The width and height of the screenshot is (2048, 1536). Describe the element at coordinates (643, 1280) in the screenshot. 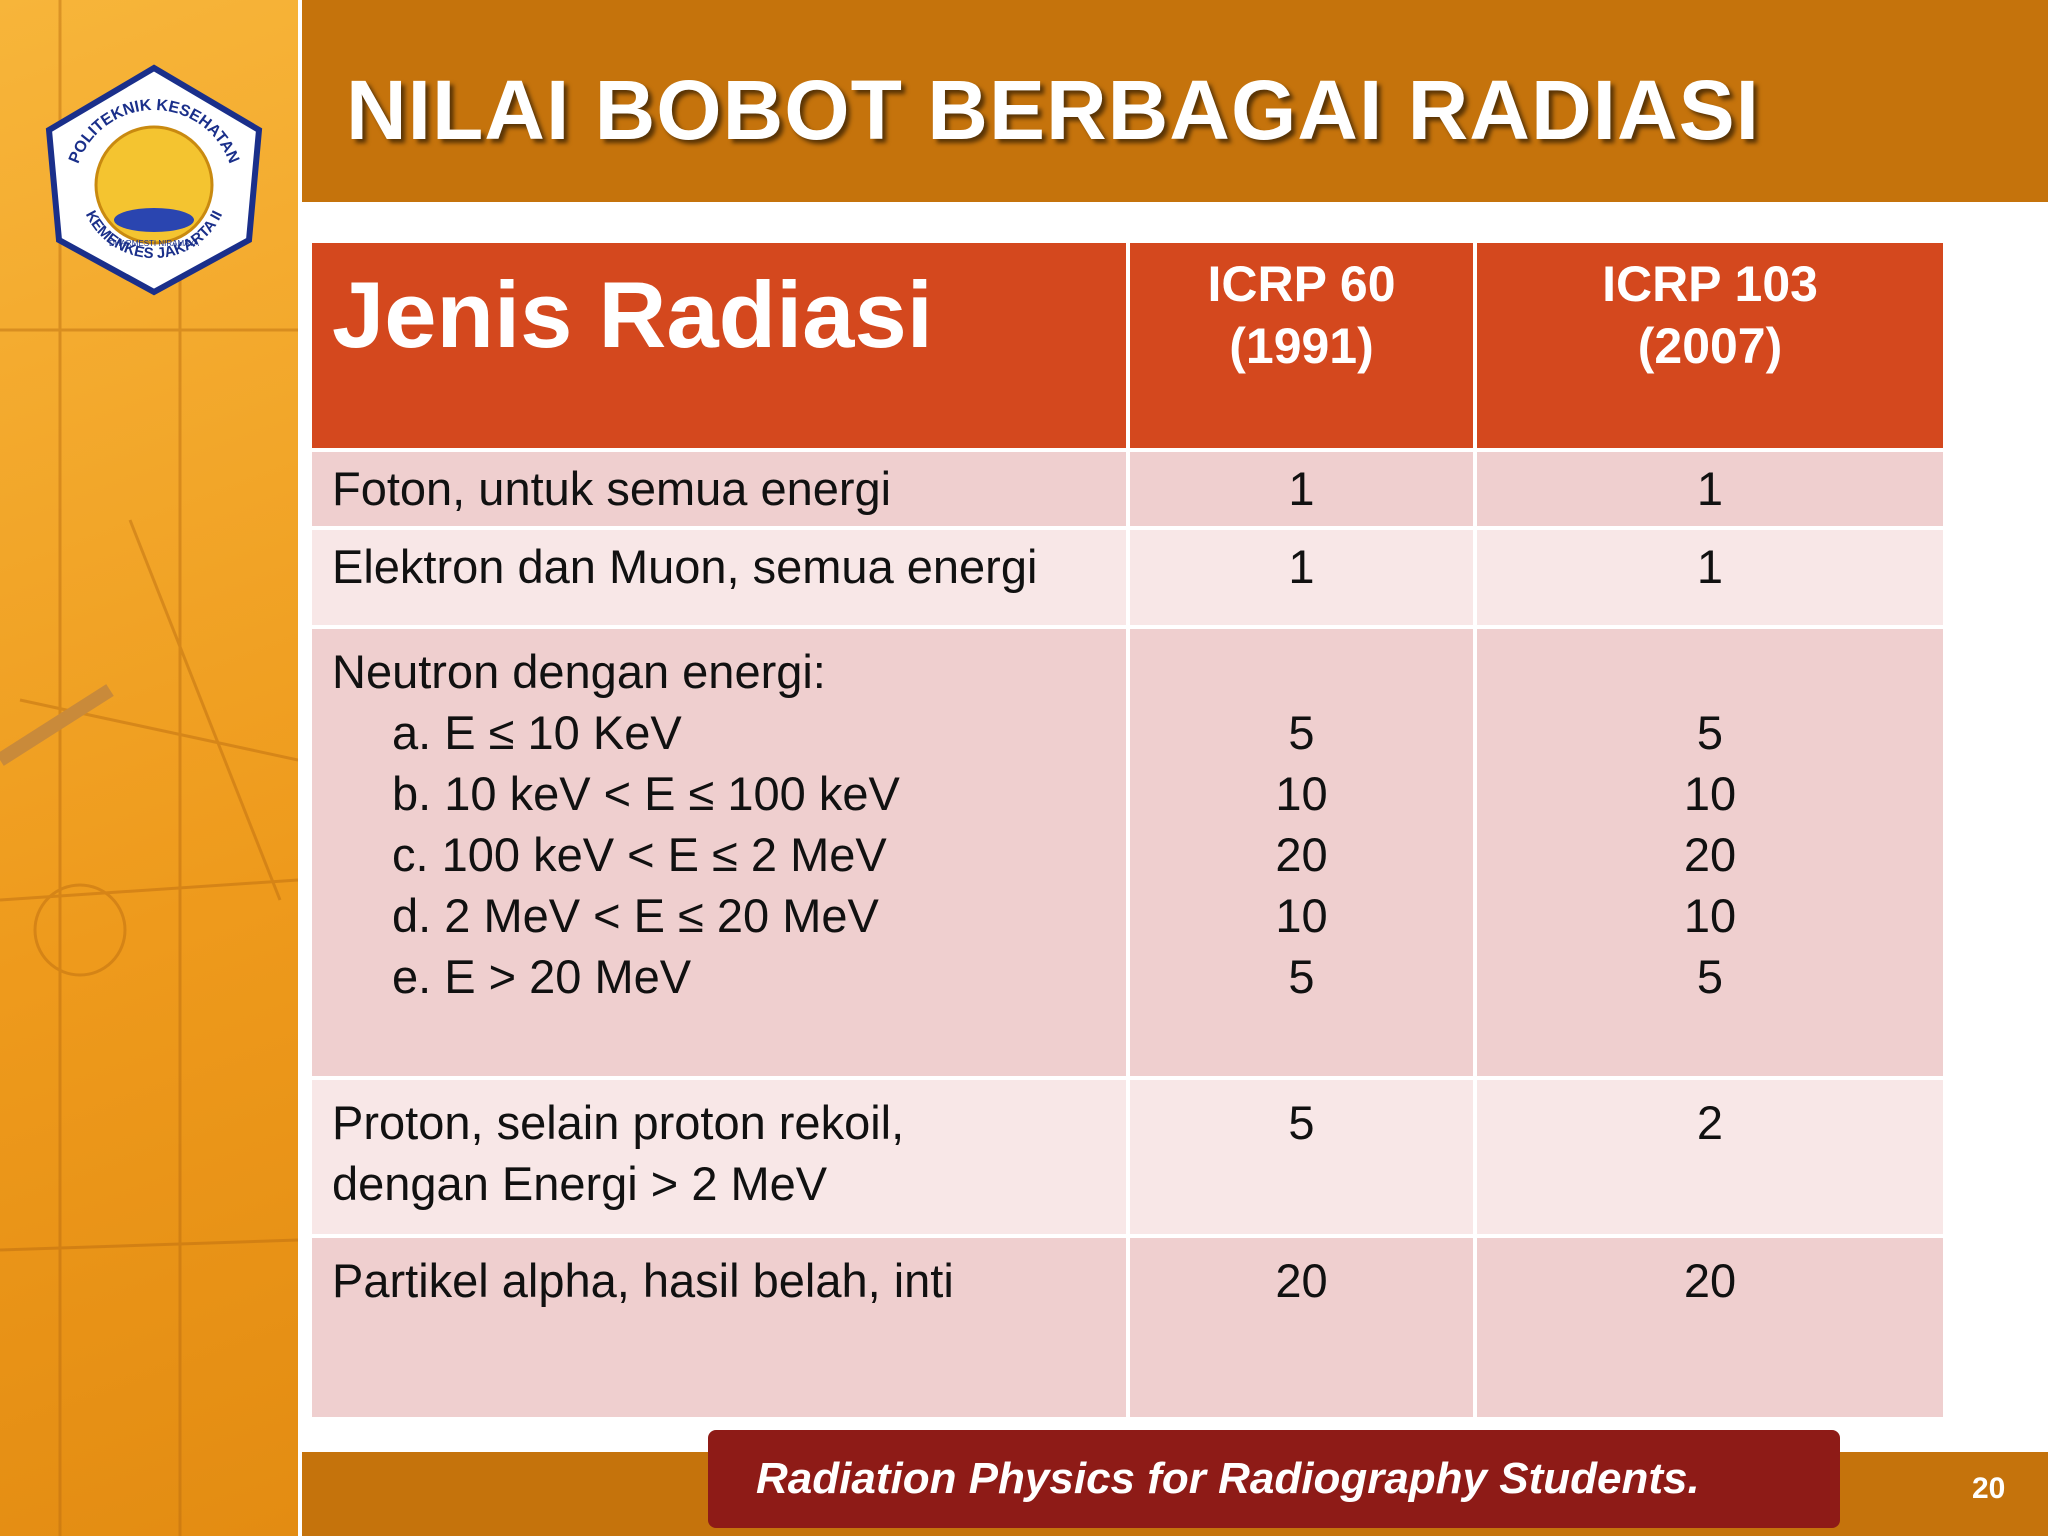

I see `row-label: Partikel alpha, hasil belah, inti` at that location.